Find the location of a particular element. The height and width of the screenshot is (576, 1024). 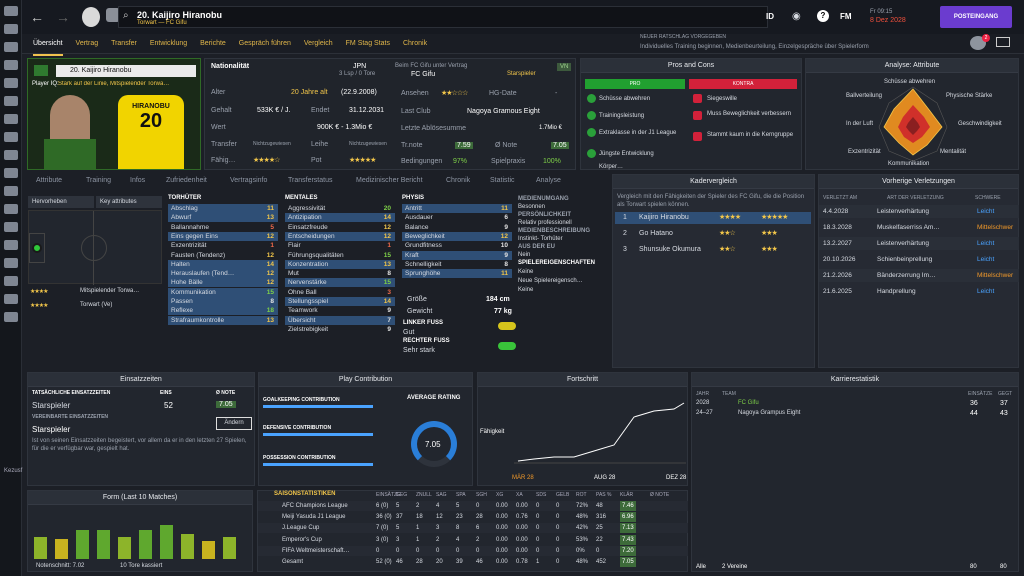

subtab-medical: Medizinischer Bericht is located at coordinates (389, 180).